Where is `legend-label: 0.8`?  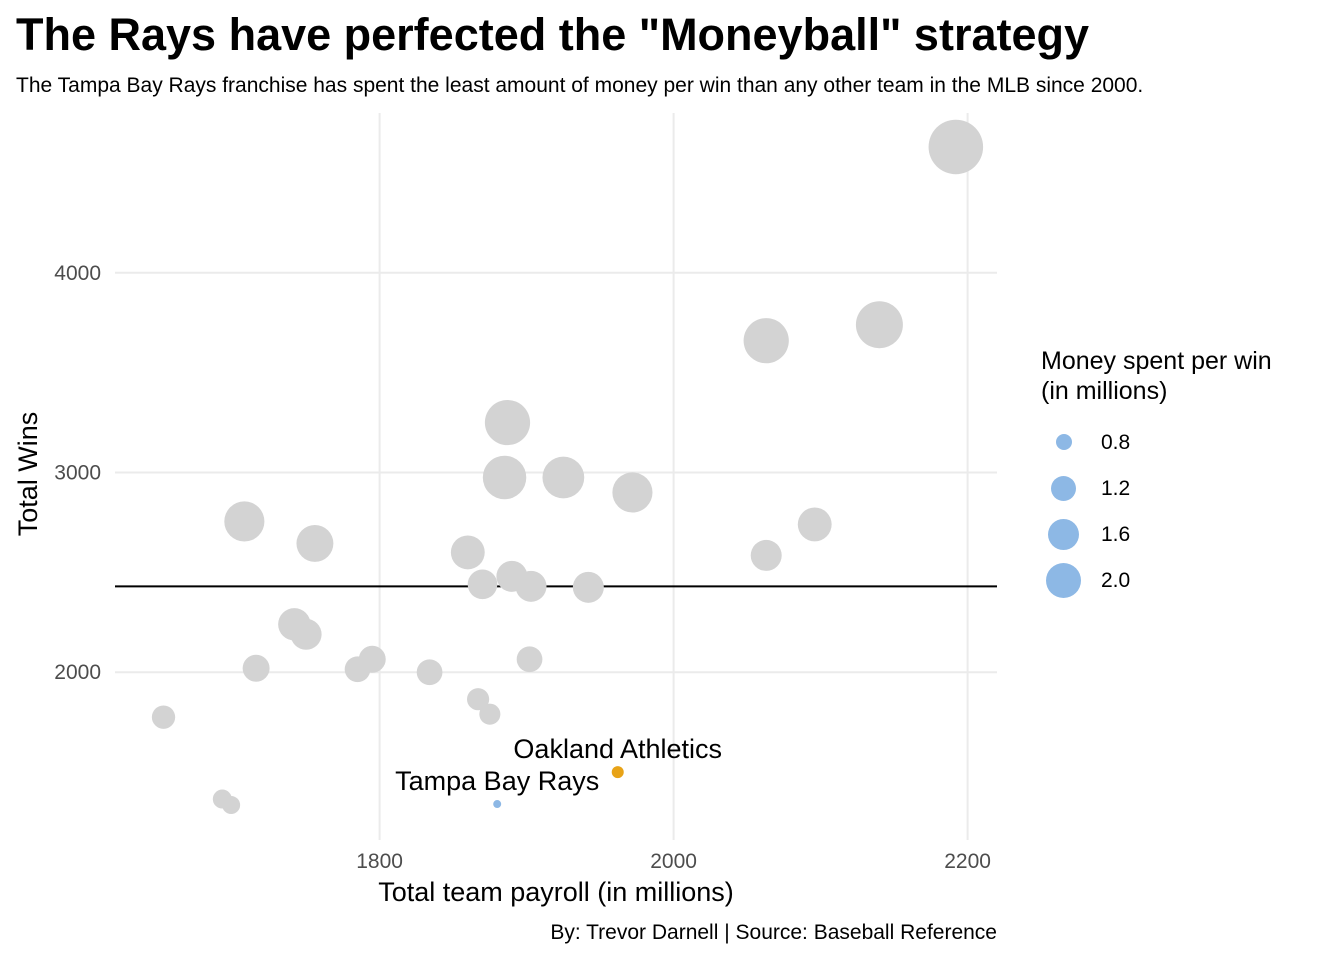 legend-label: 0.8 is located at coordinates (1116, 442).